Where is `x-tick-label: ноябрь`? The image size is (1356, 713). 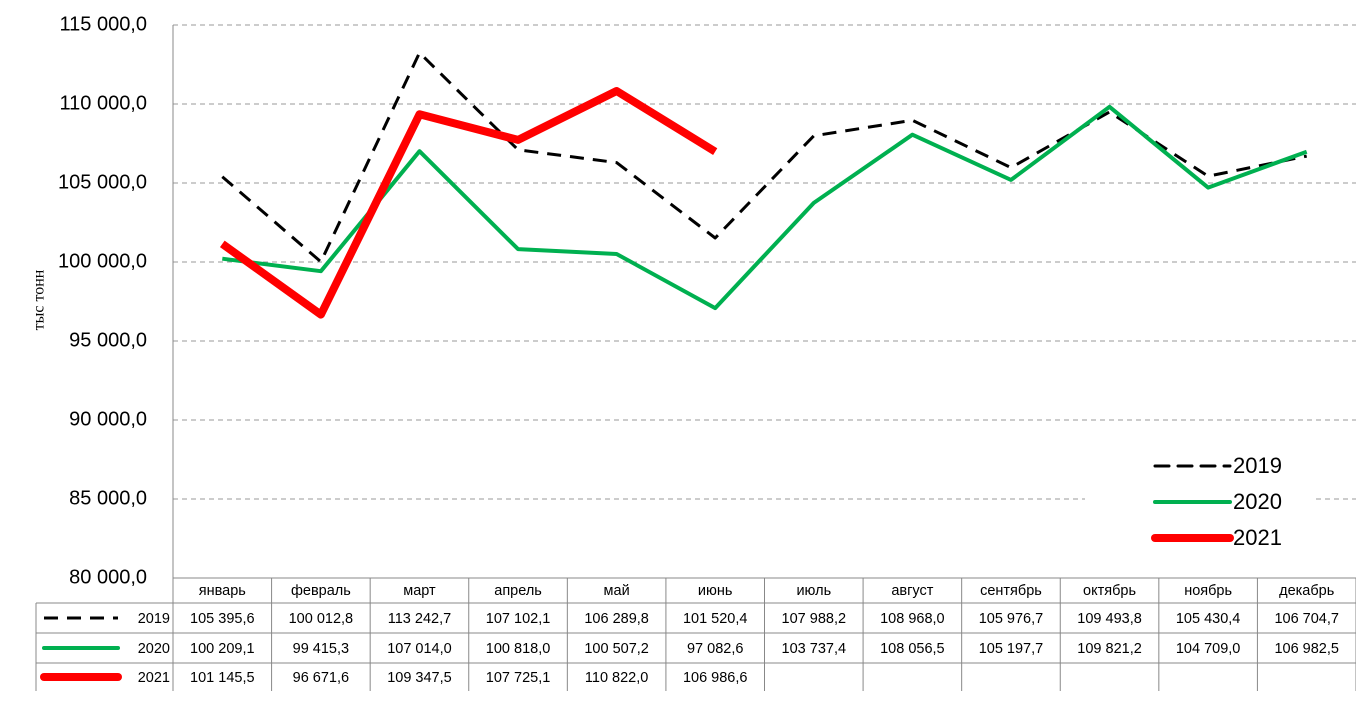
x-tick-label: ноябрь is located at coordinates (1208, 591).